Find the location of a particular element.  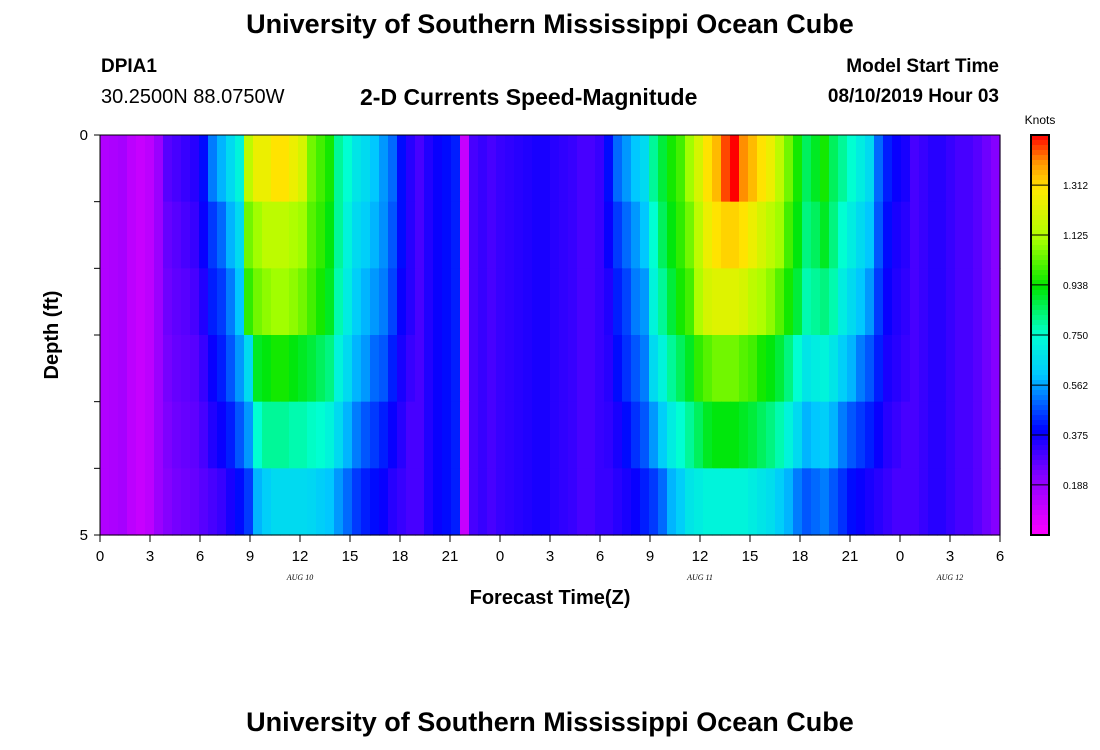

x-tick-label: 0 is located at coordinates (100, 556).